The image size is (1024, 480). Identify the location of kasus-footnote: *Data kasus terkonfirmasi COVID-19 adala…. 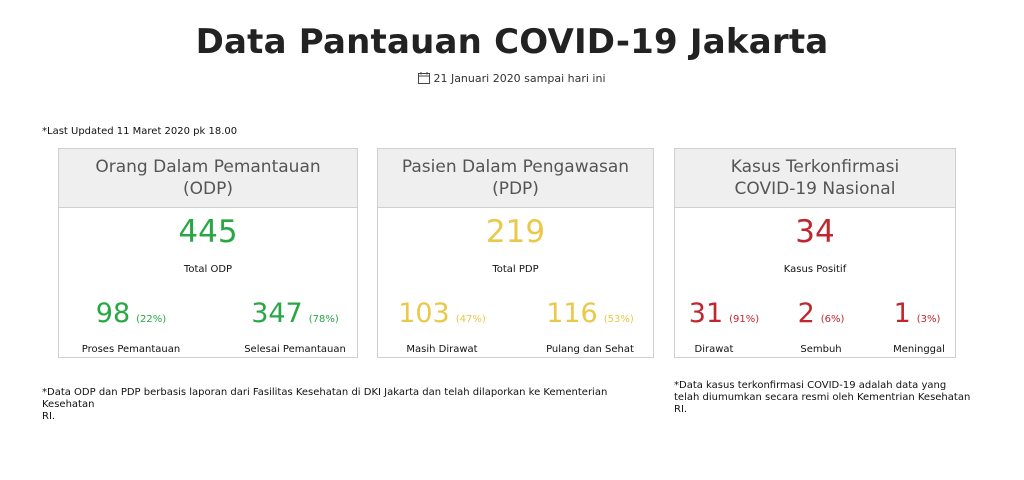
(824, 398).